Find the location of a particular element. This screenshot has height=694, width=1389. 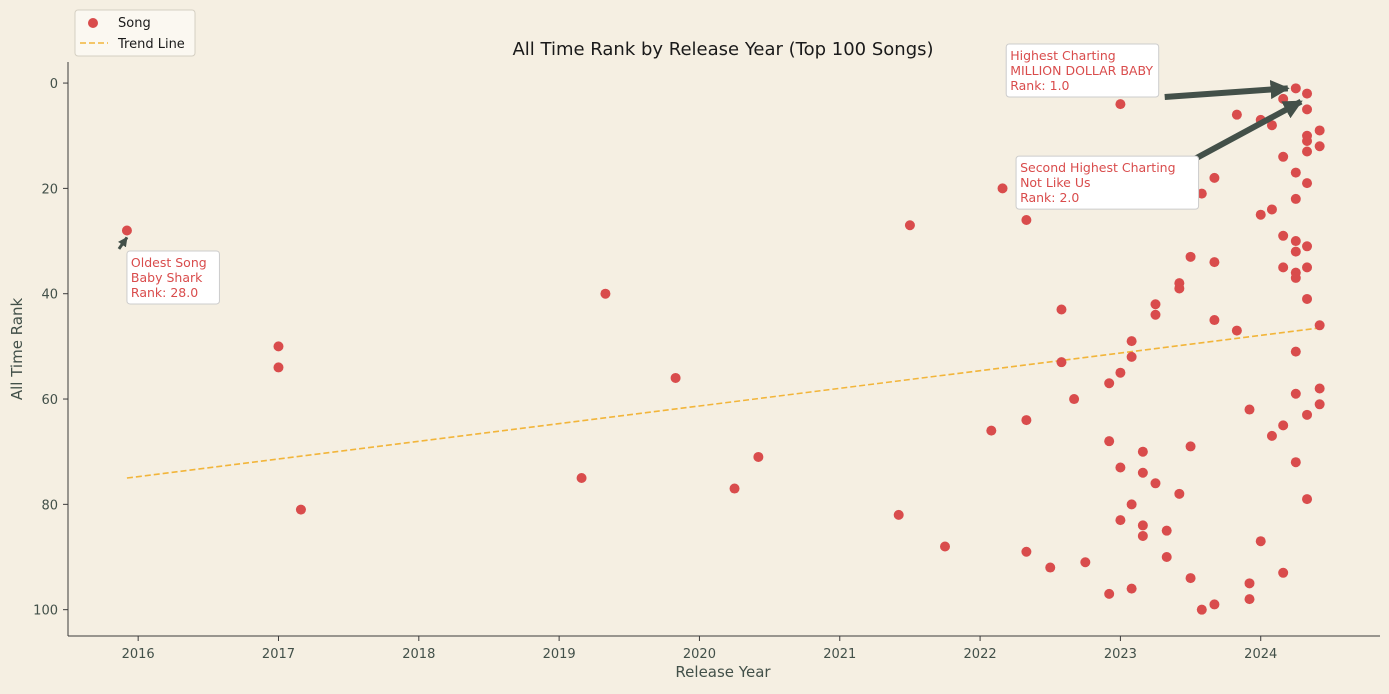

x-tick-label: 2022 is located at coordinates (980, 654).